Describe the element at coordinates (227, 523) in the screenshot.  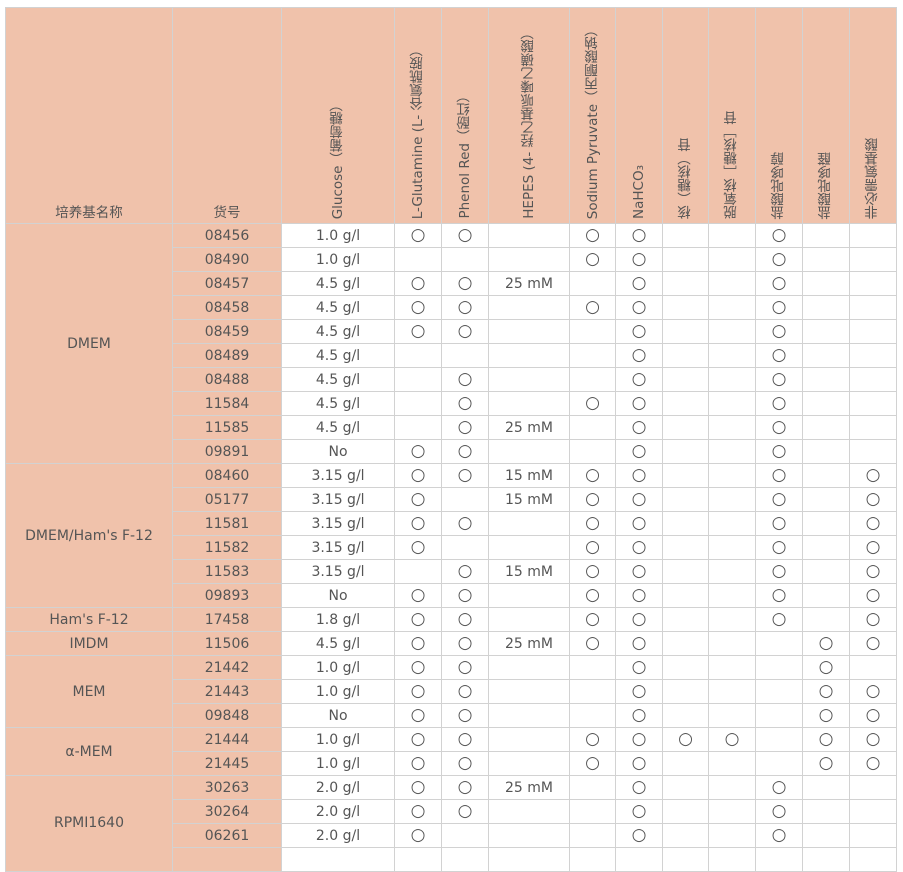
I see `catalog-number-cell: 11581` at that location.